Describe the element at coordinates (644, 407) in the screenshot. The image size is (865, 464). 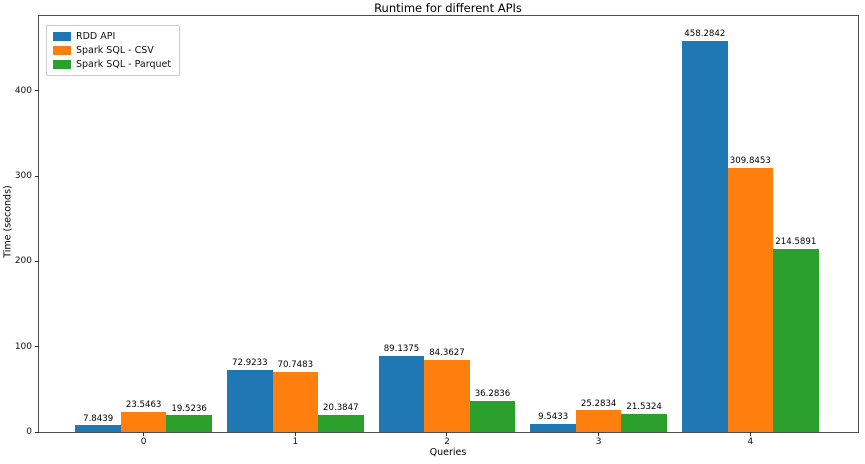
I see `bar-value-label: 21.5324` at that location.